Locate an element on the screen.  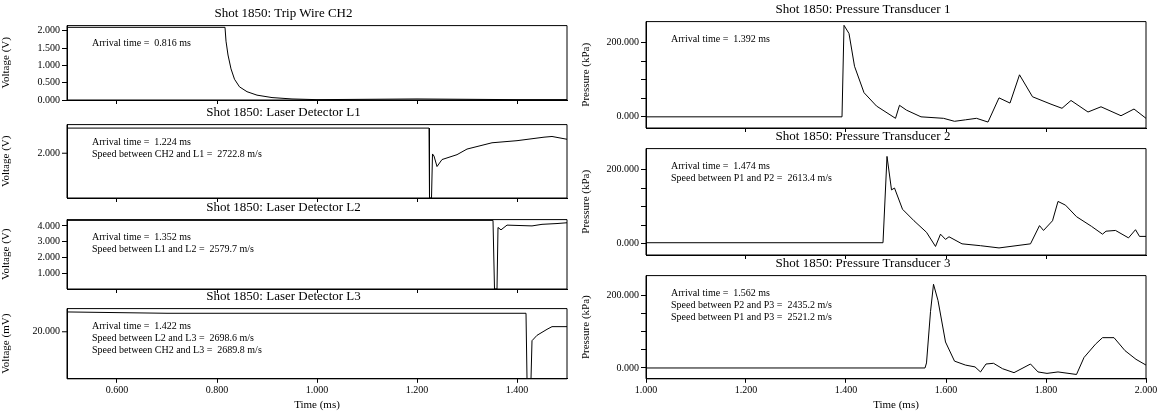
annotation: Arrival time = 1.474 ms is located at coordinates (721, 165).